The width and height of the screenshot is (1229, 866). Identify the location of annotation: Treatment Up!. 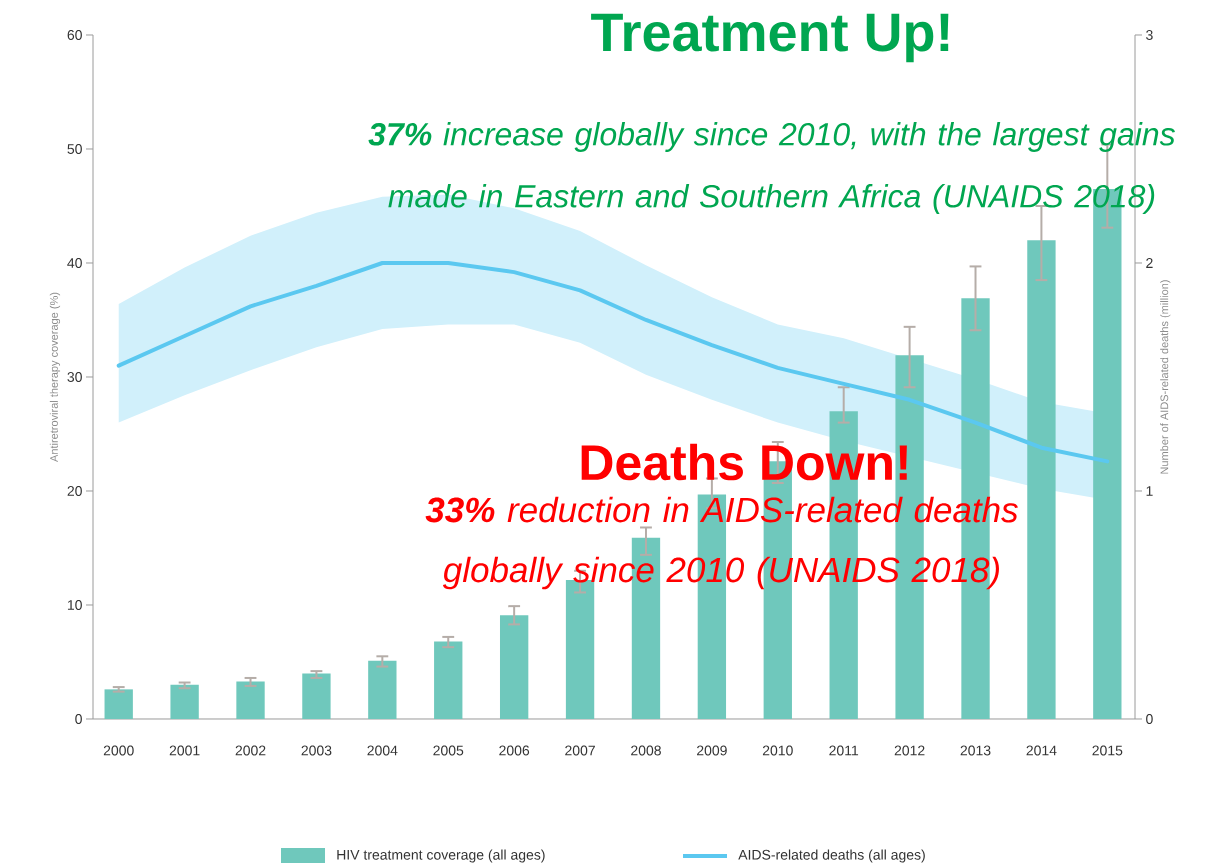
(770, 38).